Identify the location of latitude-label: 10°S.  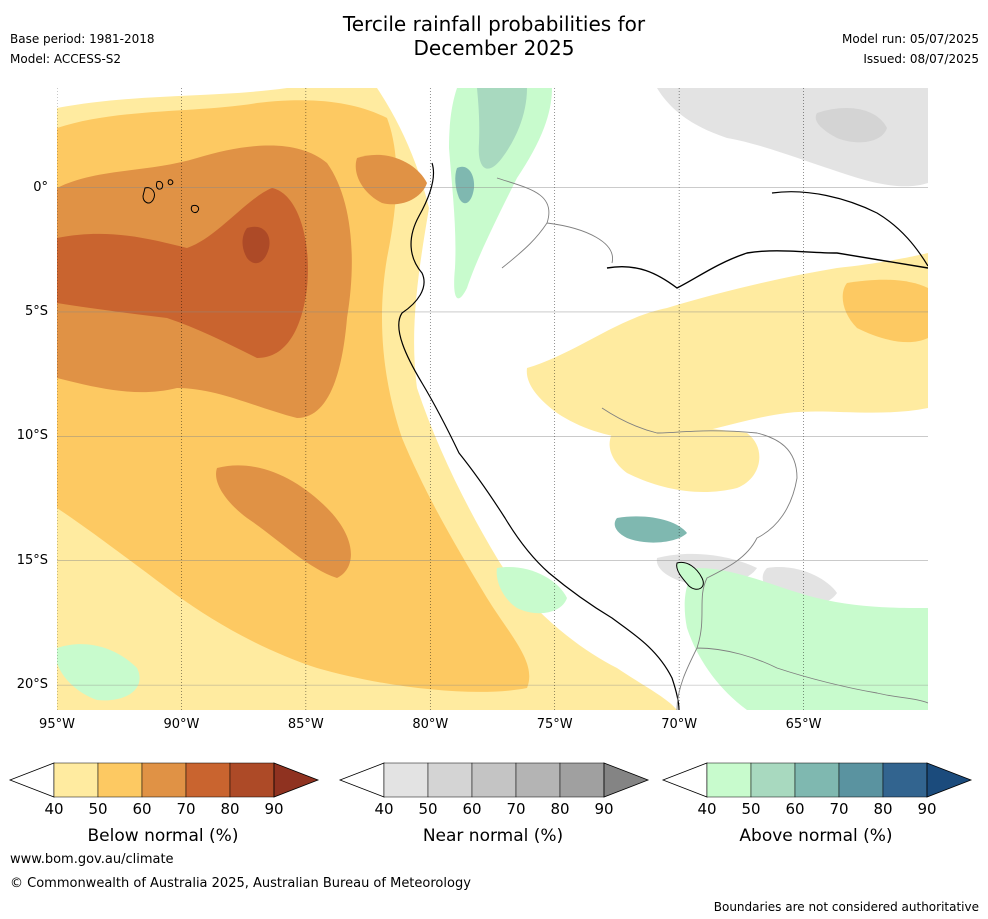
(32, 436).